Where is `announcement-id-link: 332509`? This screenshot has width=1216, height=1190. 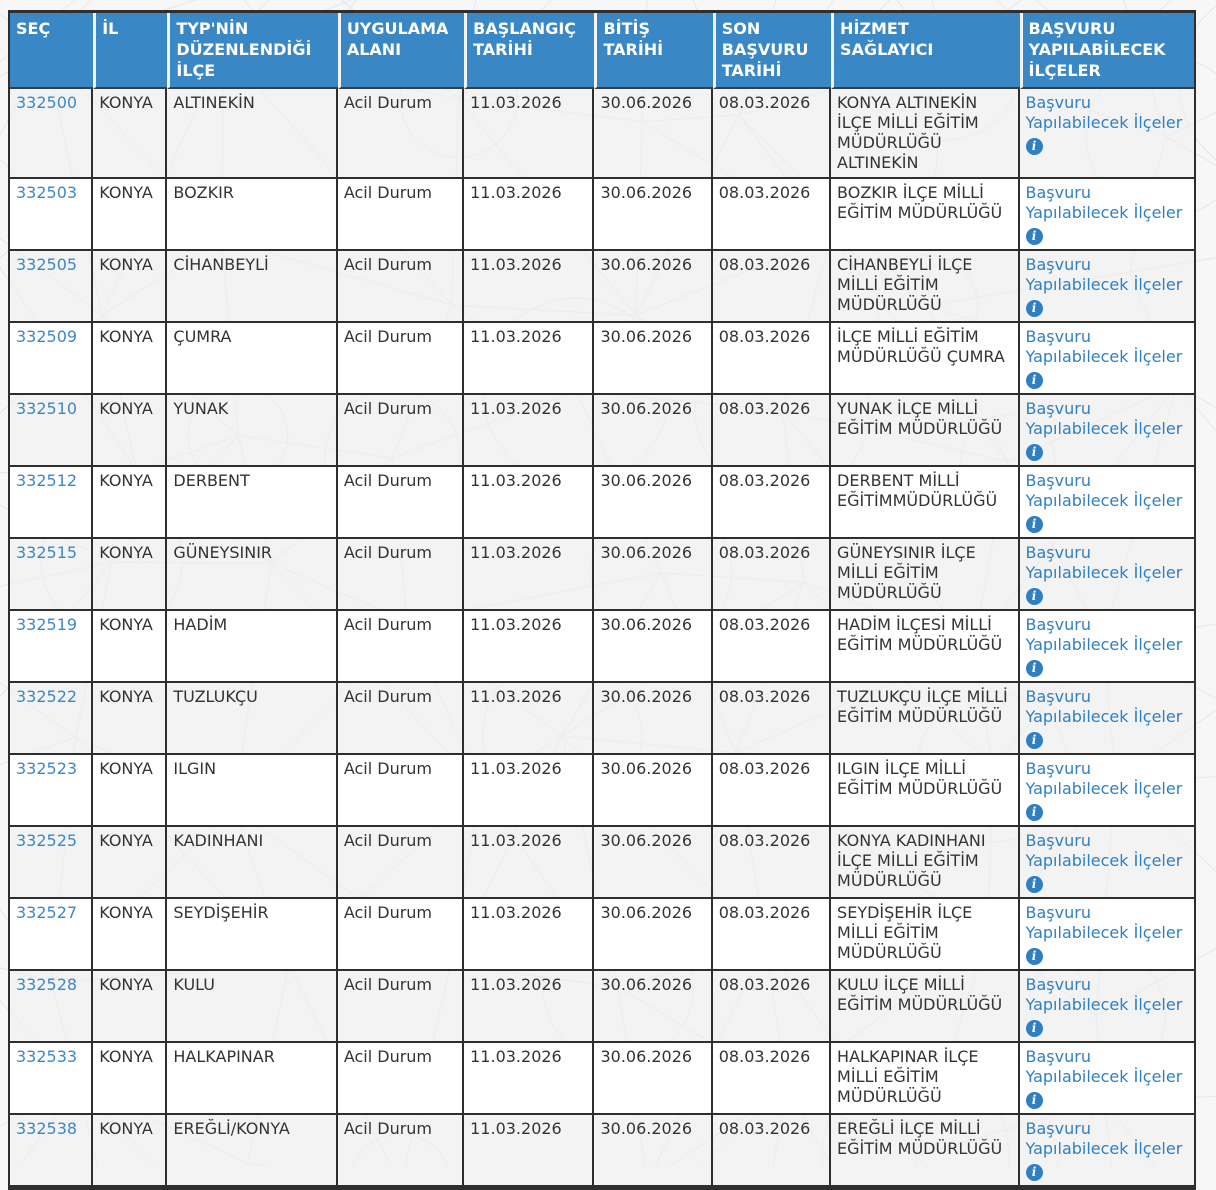 announcement-id-link: 332509 is located at coordinates (46, 336).